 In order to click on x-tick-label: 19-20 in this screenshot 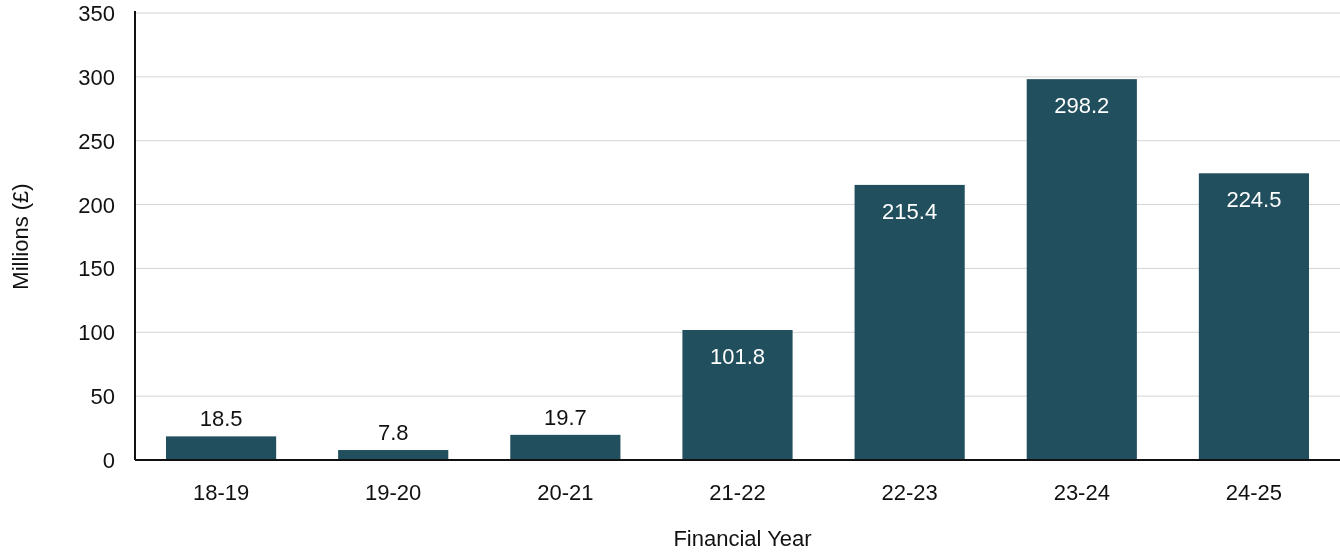, I will do `click(393, 492)`.